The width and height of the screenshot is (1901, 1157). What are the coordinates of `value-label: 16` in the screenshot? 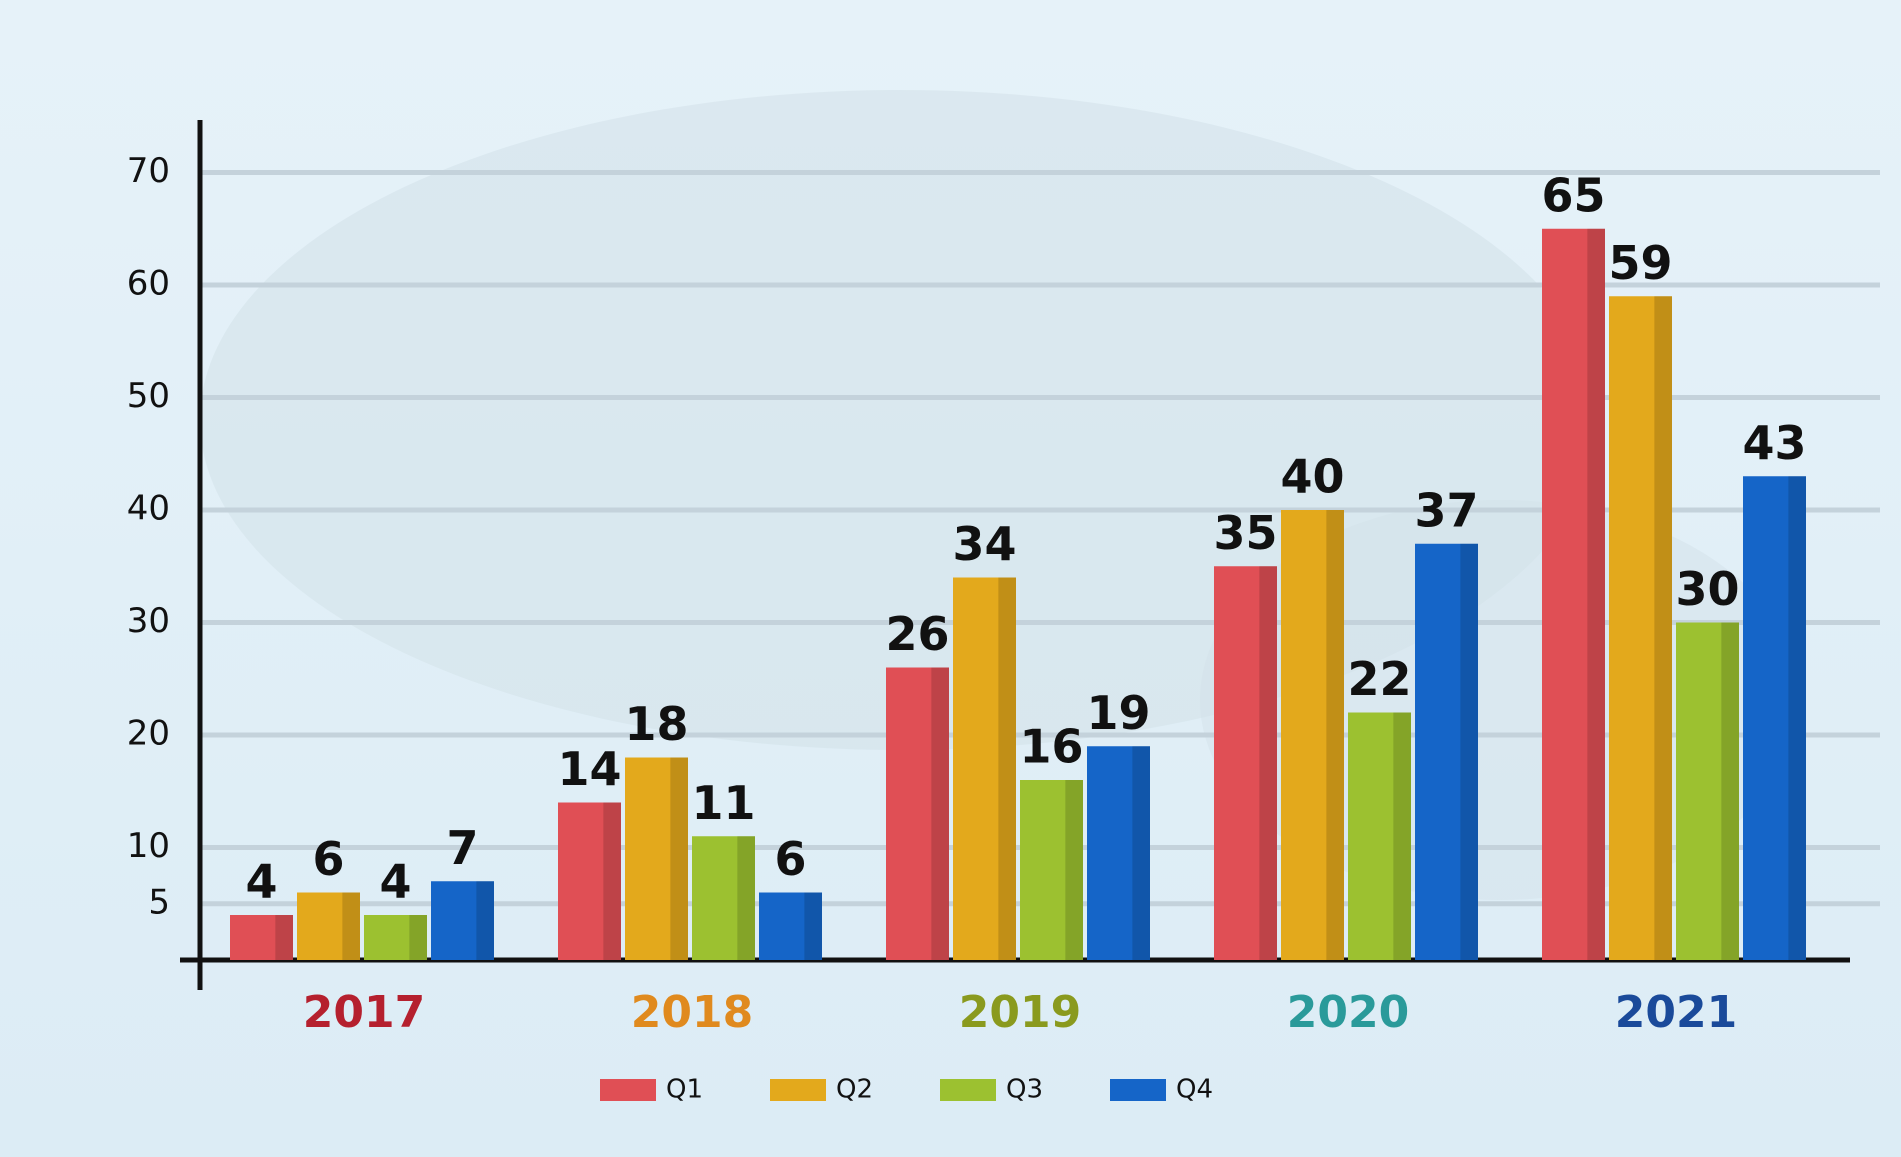 It's located at (1051, 747).